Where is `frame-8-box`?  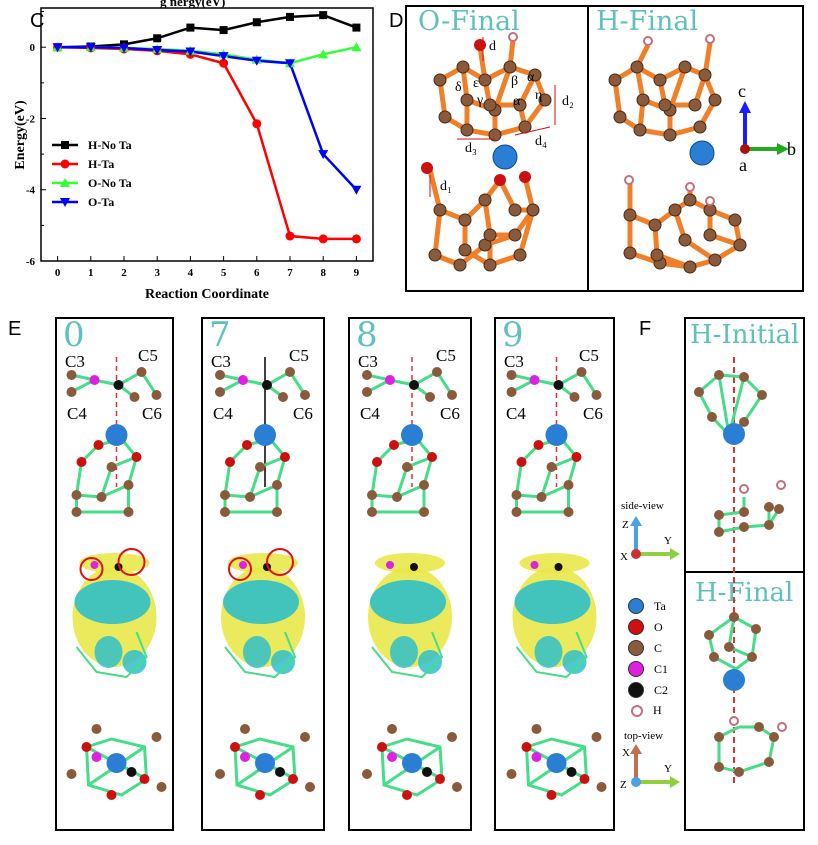 frame-8-box is located at coordinates (410, 574).